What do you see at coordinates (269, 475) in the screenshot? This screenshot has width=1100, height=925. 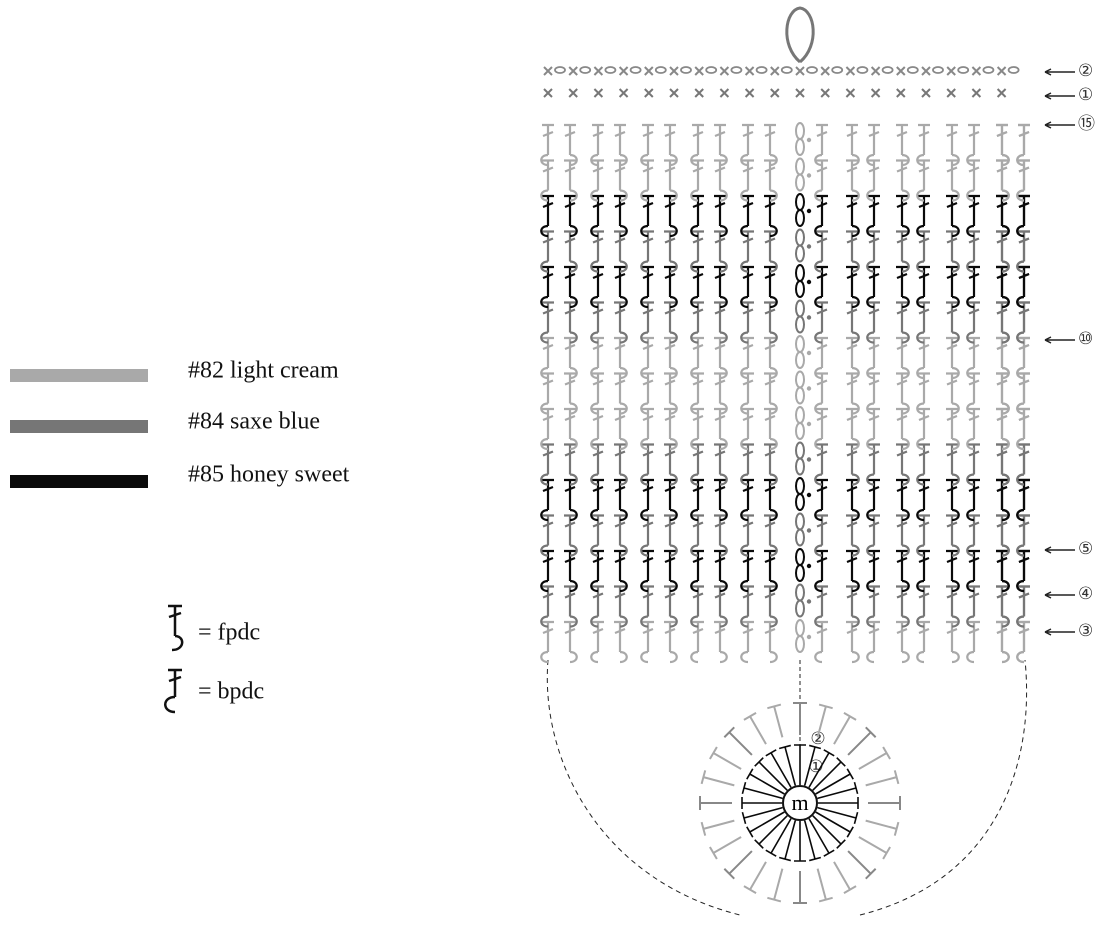 I see `yarn-label: #85 honey sweet` at bounding box center [269, 475].